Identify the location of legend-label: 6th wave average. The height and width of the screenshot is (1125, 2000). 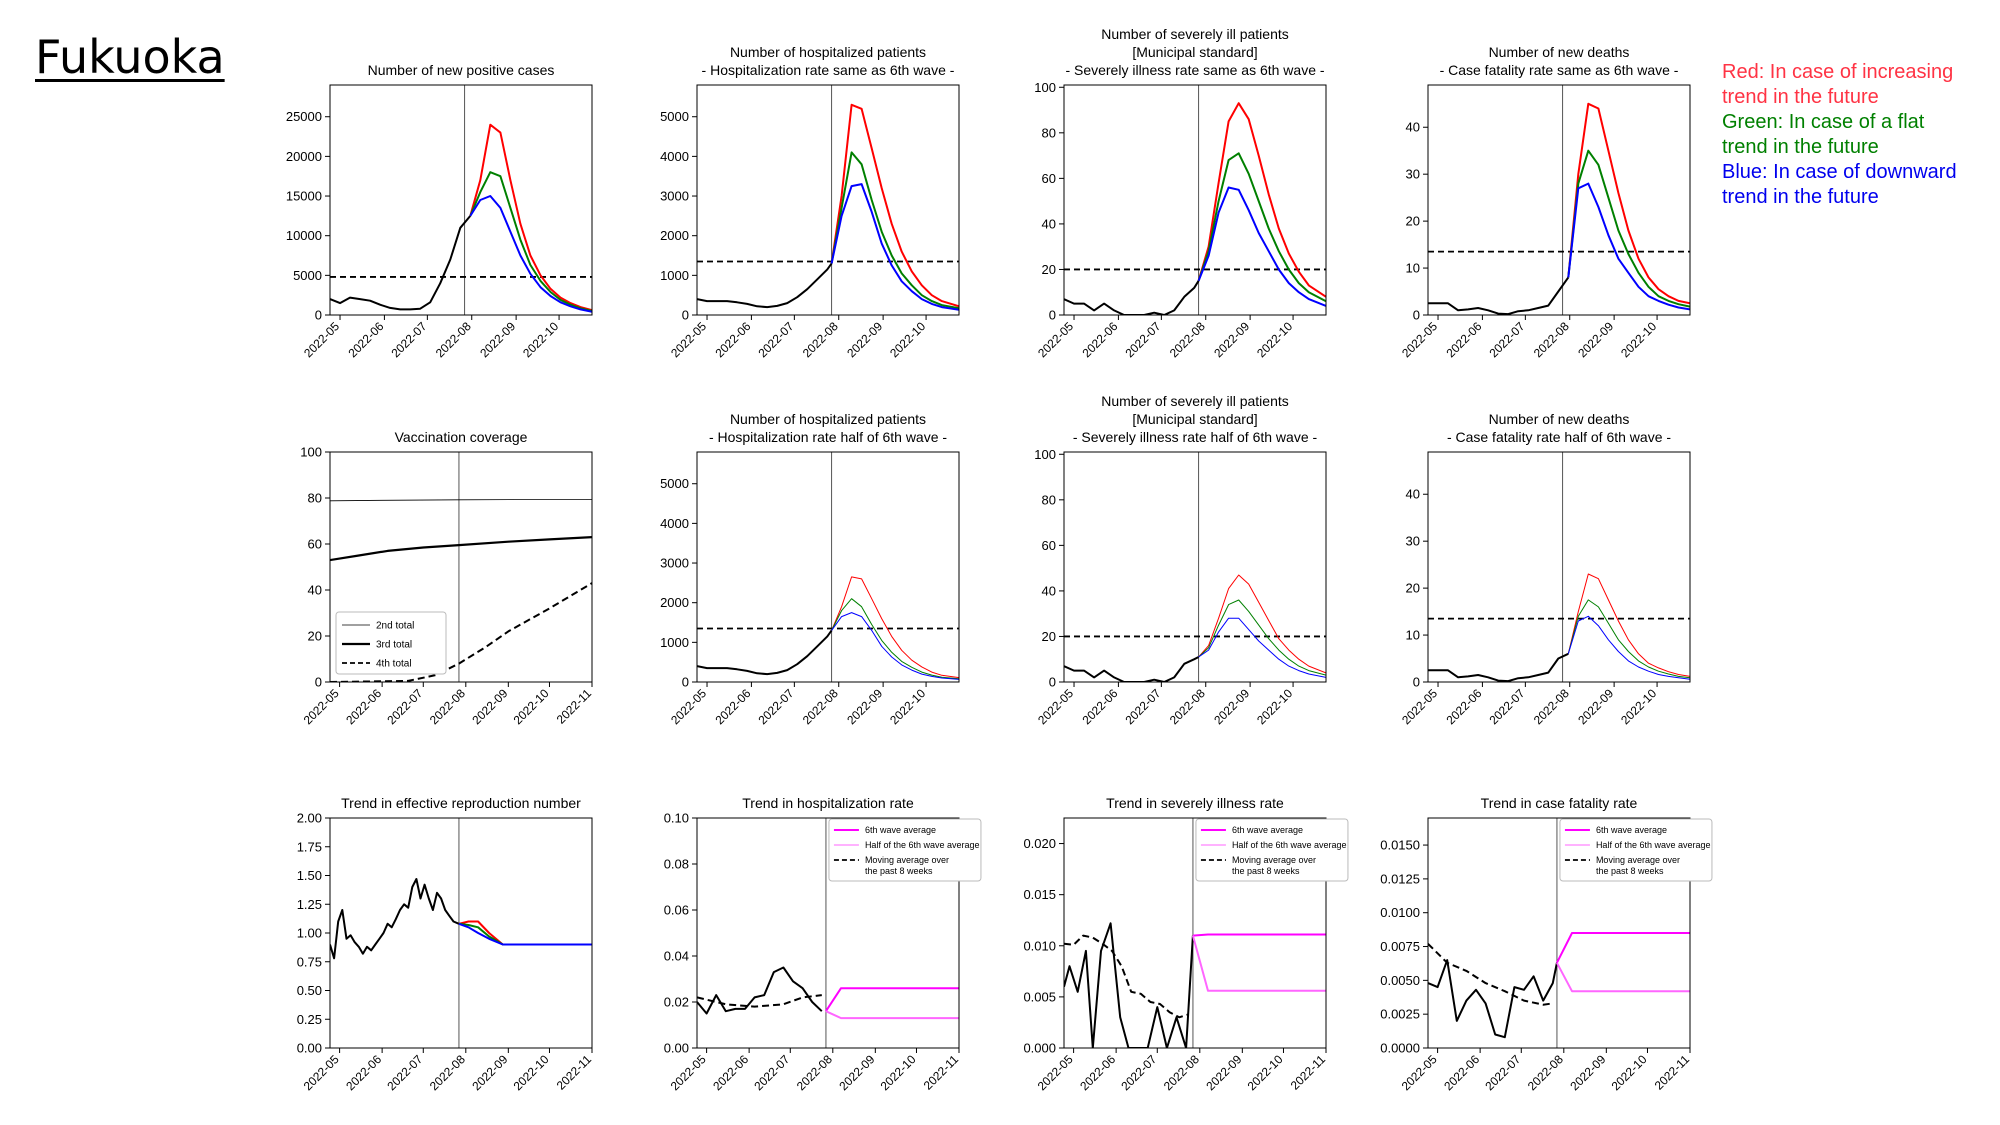
(900, 830).